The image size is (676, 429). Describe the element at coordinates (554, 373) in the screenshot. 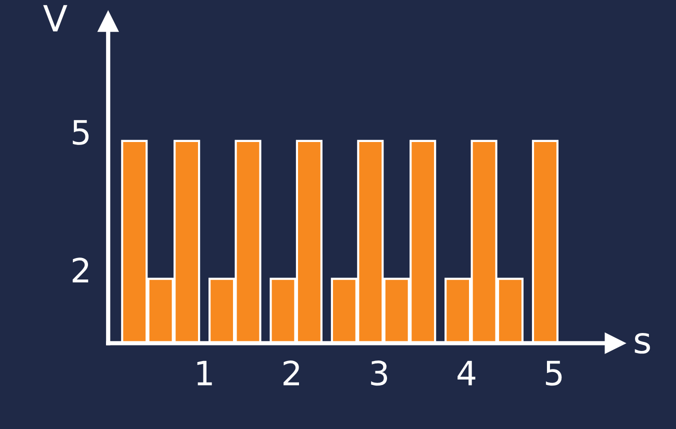

I see `x-tick-label: 5` at that location.